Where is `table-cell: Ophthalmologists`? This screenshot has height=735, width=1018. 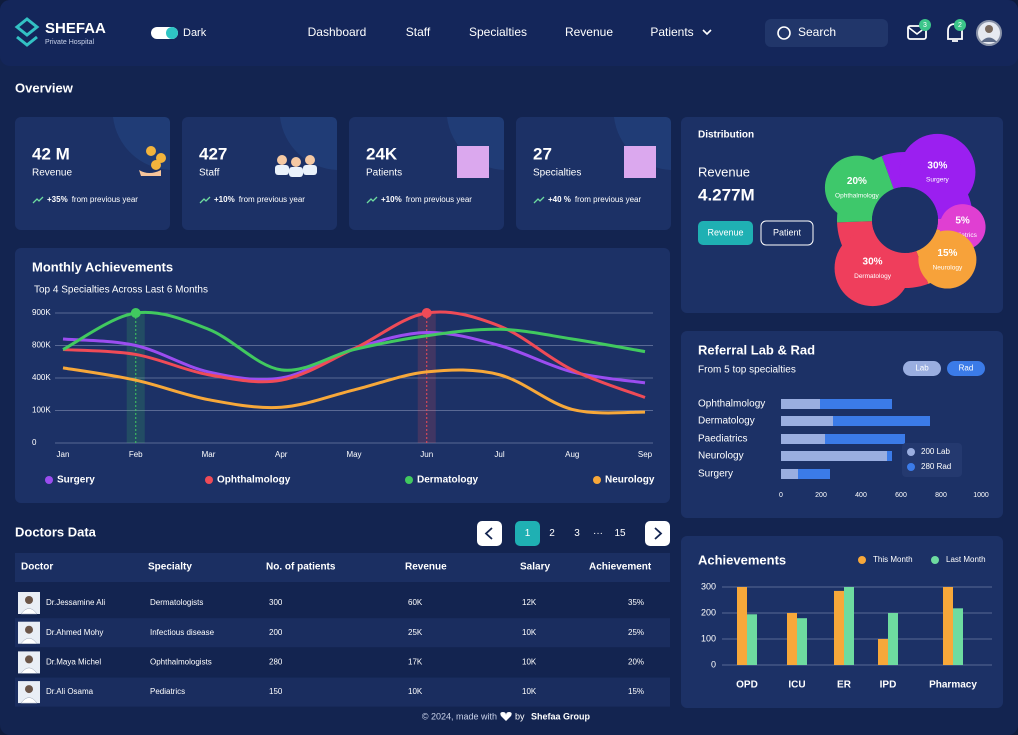
table-cell: Ophthalmologists is located at coordinates (181, 662).